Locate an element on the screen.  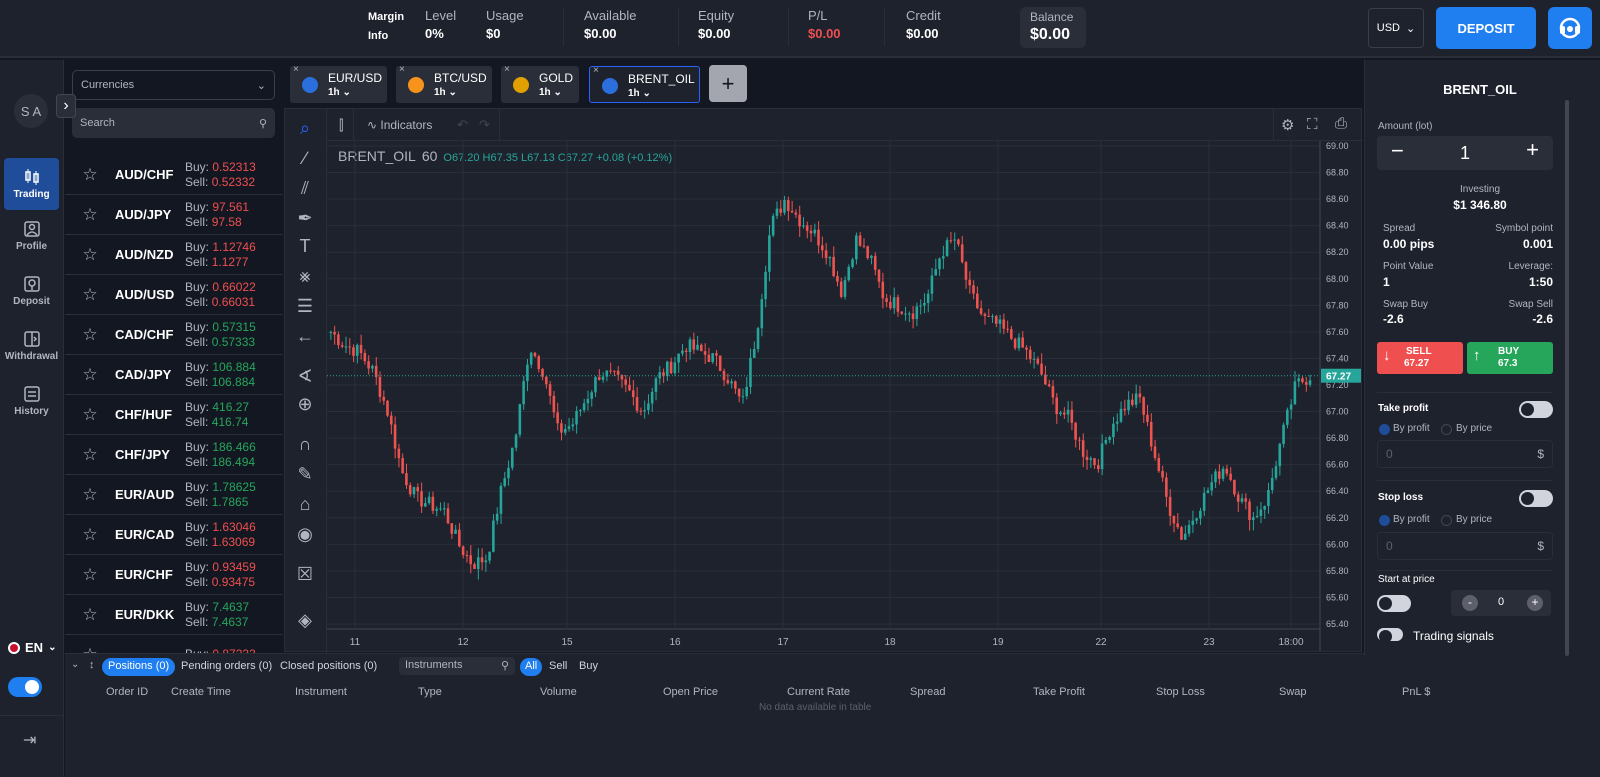
fullscreen-icon: ⛶ is located at coordinates (1312, 124).